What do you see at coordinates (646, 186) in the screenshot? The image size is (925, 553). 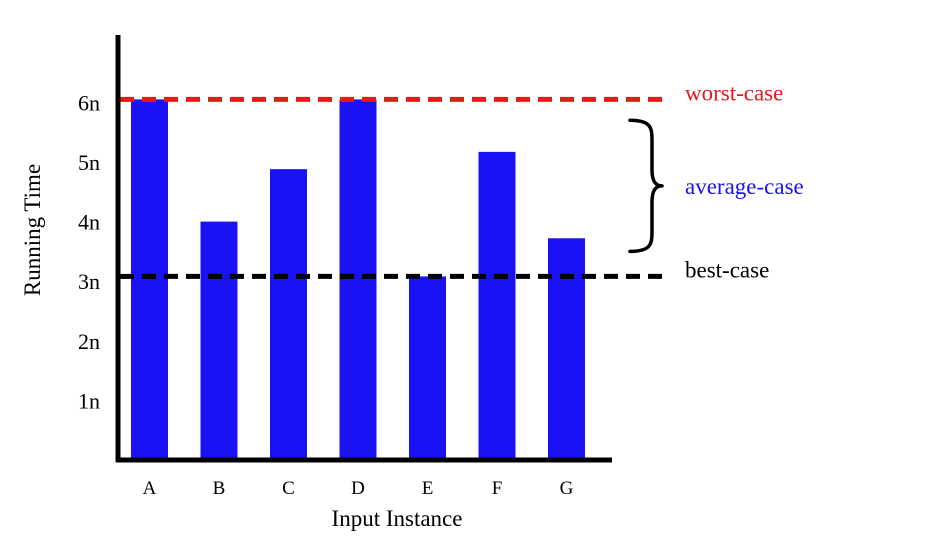 I see `curly-brace-icon` at bounding box center [646, 186].